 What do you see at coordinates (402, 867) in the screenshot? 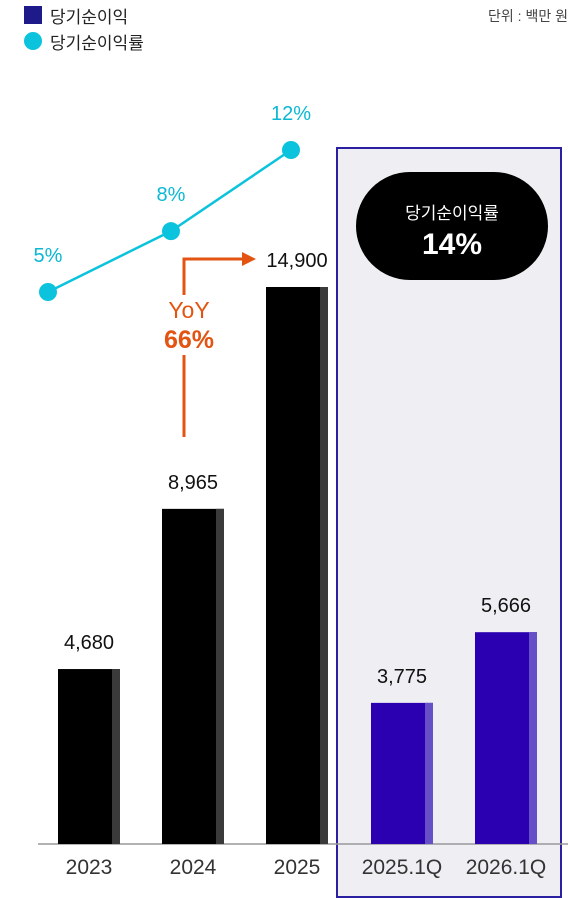
I see `x-tick-label: 2025.1Q` at bounding box center [402, 867].